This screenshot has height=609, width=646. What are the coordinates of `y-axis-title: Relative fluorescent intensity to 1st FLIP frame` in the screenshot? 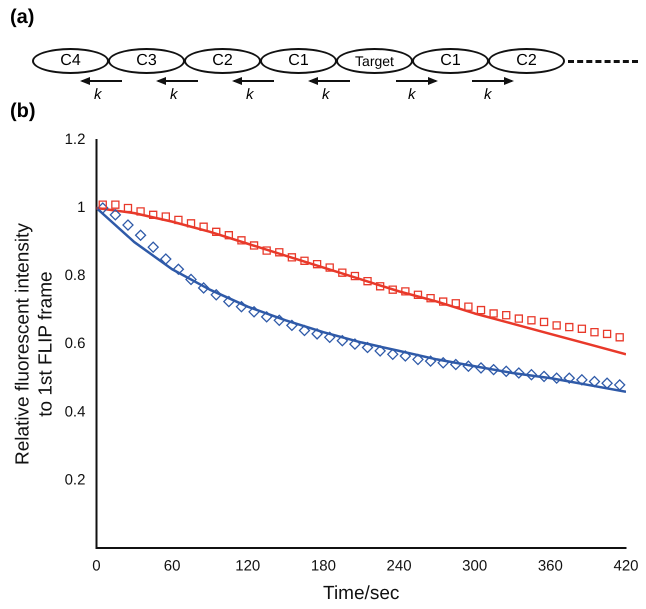 It's located at (34, 344).